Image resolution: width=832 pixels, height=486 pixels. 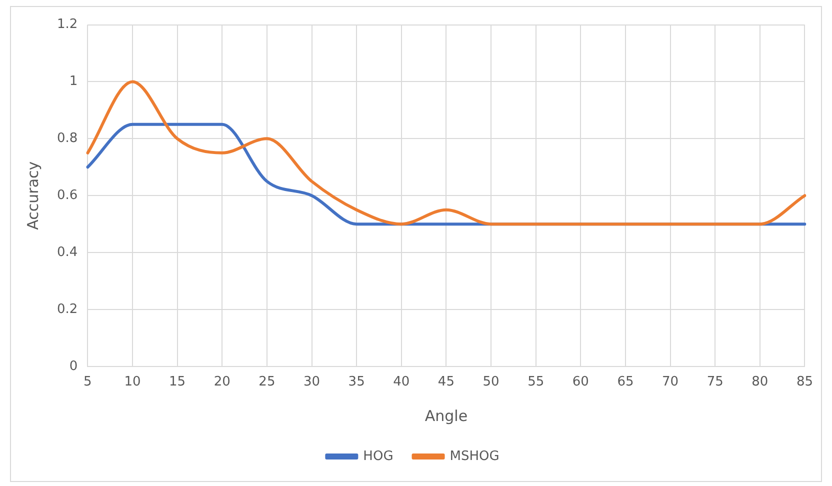 What do you see at coordinates (67, 138) in the screenshot?
I see `y-tick-label: 0.8` at bounding box center [67, 138].